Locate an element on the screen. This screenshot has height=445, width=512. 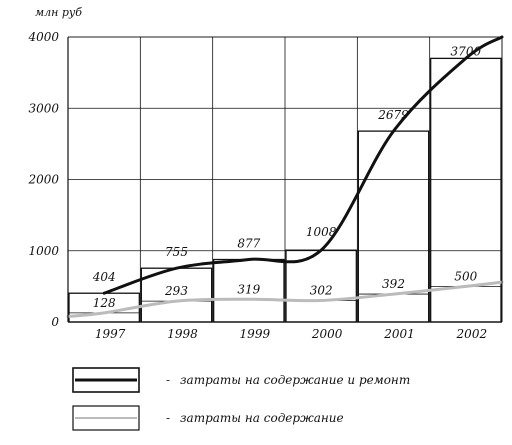
y-tick-label: 2000 is located at coordinates (43, 180).